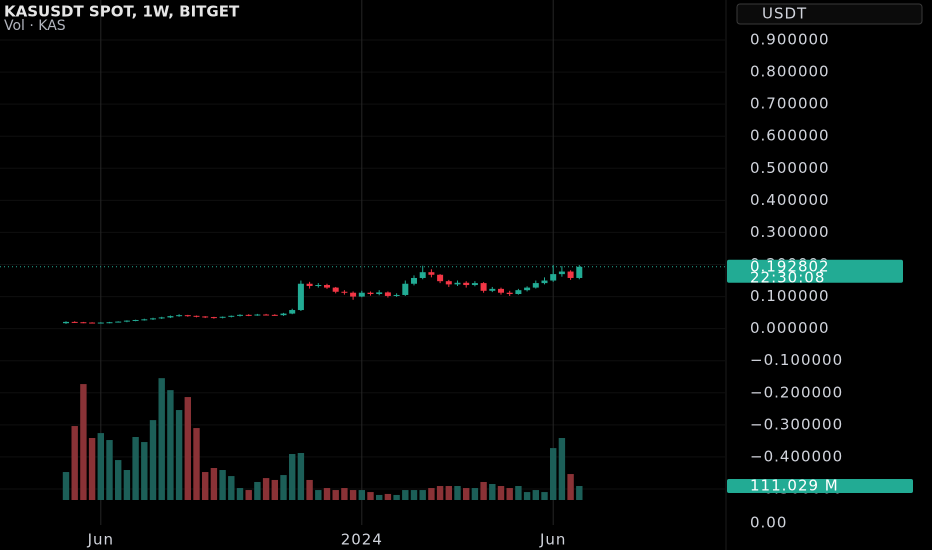 This screenshot has height=550, width=932. I want to click on volume-axis-label: 0.00, so click(768, 523).